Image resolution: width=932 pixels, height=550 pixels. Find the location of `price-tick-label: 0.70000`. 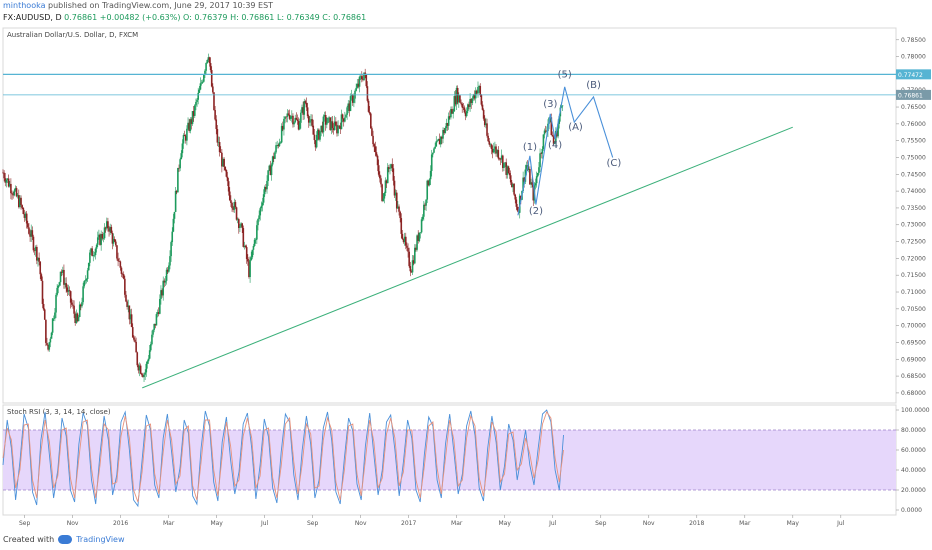

price-tick-label: 0.70000 is located at coordinates (913, 326).